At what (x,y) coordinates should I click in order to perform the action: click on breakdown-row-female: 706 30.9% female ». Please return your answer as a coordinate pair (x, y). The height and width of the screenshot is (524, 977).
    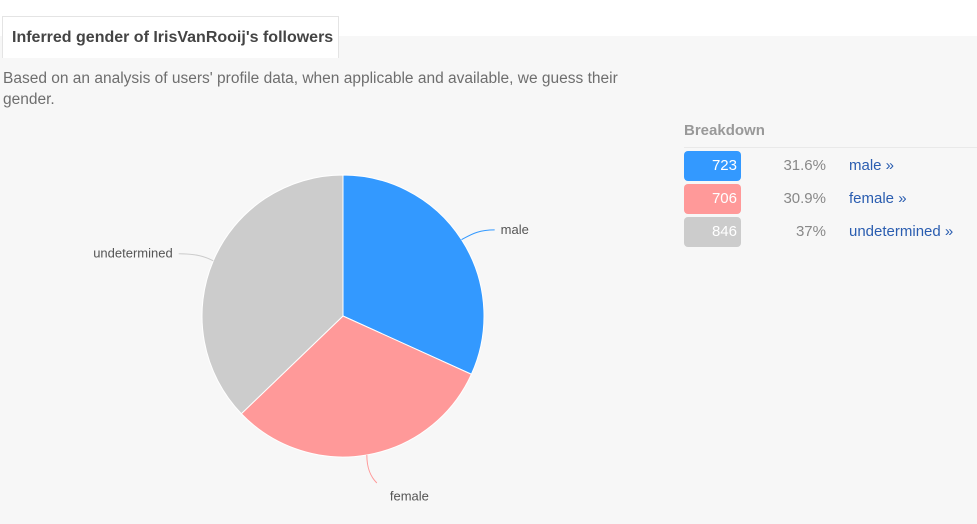
    Looking at the image, I should click on (830, 197).